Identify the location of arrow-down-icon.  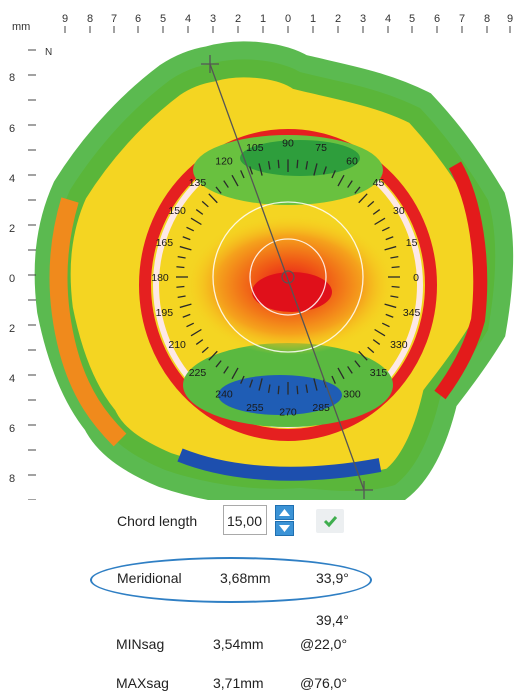
(284, 528).